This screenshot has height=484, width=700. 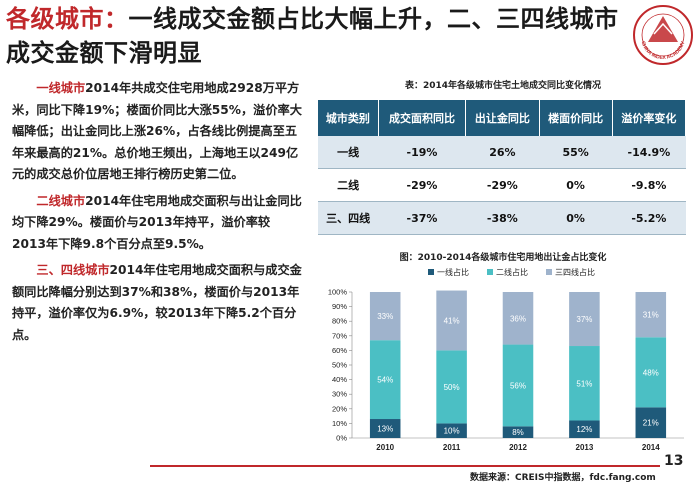 I want to click on table-row: 三、四线 -37% -38% 0% -5.2%, so click(x=502, y=218).